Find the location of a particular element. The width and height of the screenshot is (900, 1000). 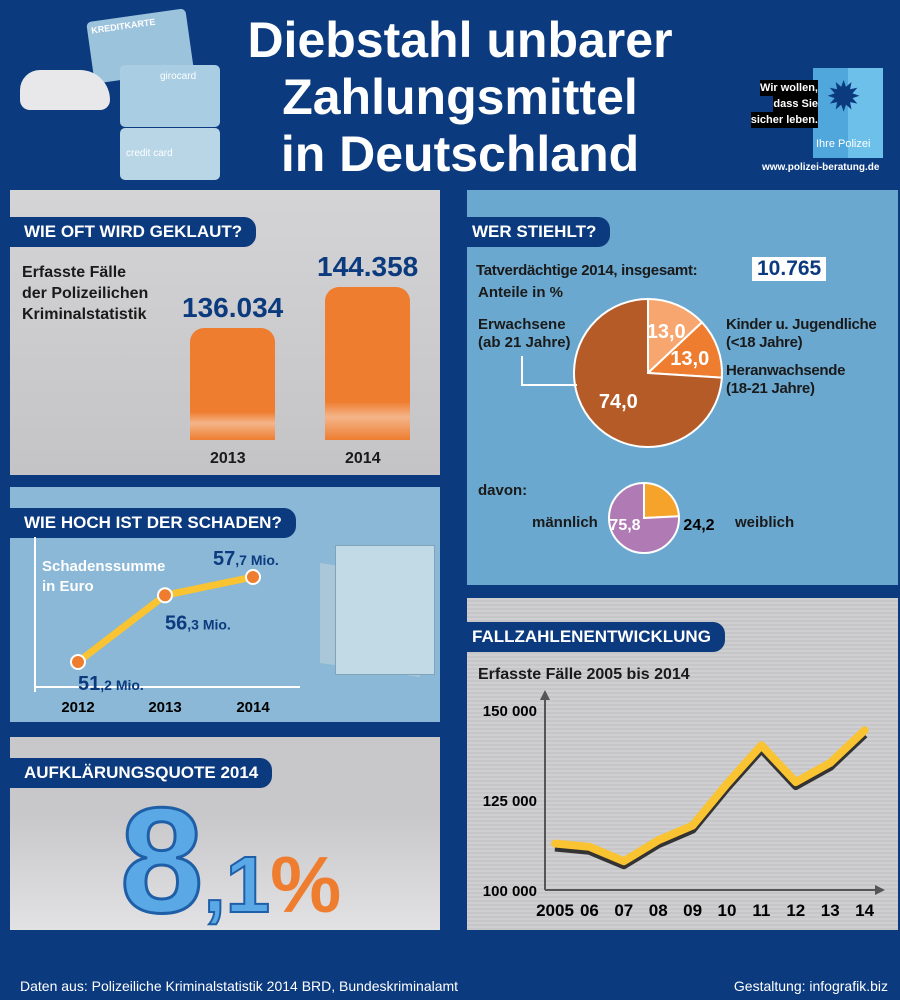

data-label: 56,3 Mio. is located at coordinates (198, 623).